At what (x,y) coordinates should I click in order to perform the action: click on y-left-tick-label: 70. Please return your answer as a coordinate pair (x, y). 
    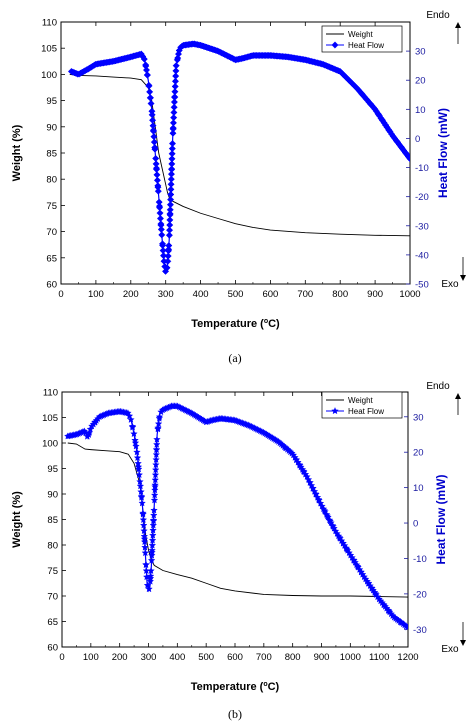
    Looking at the image, I should click on (51, 232).